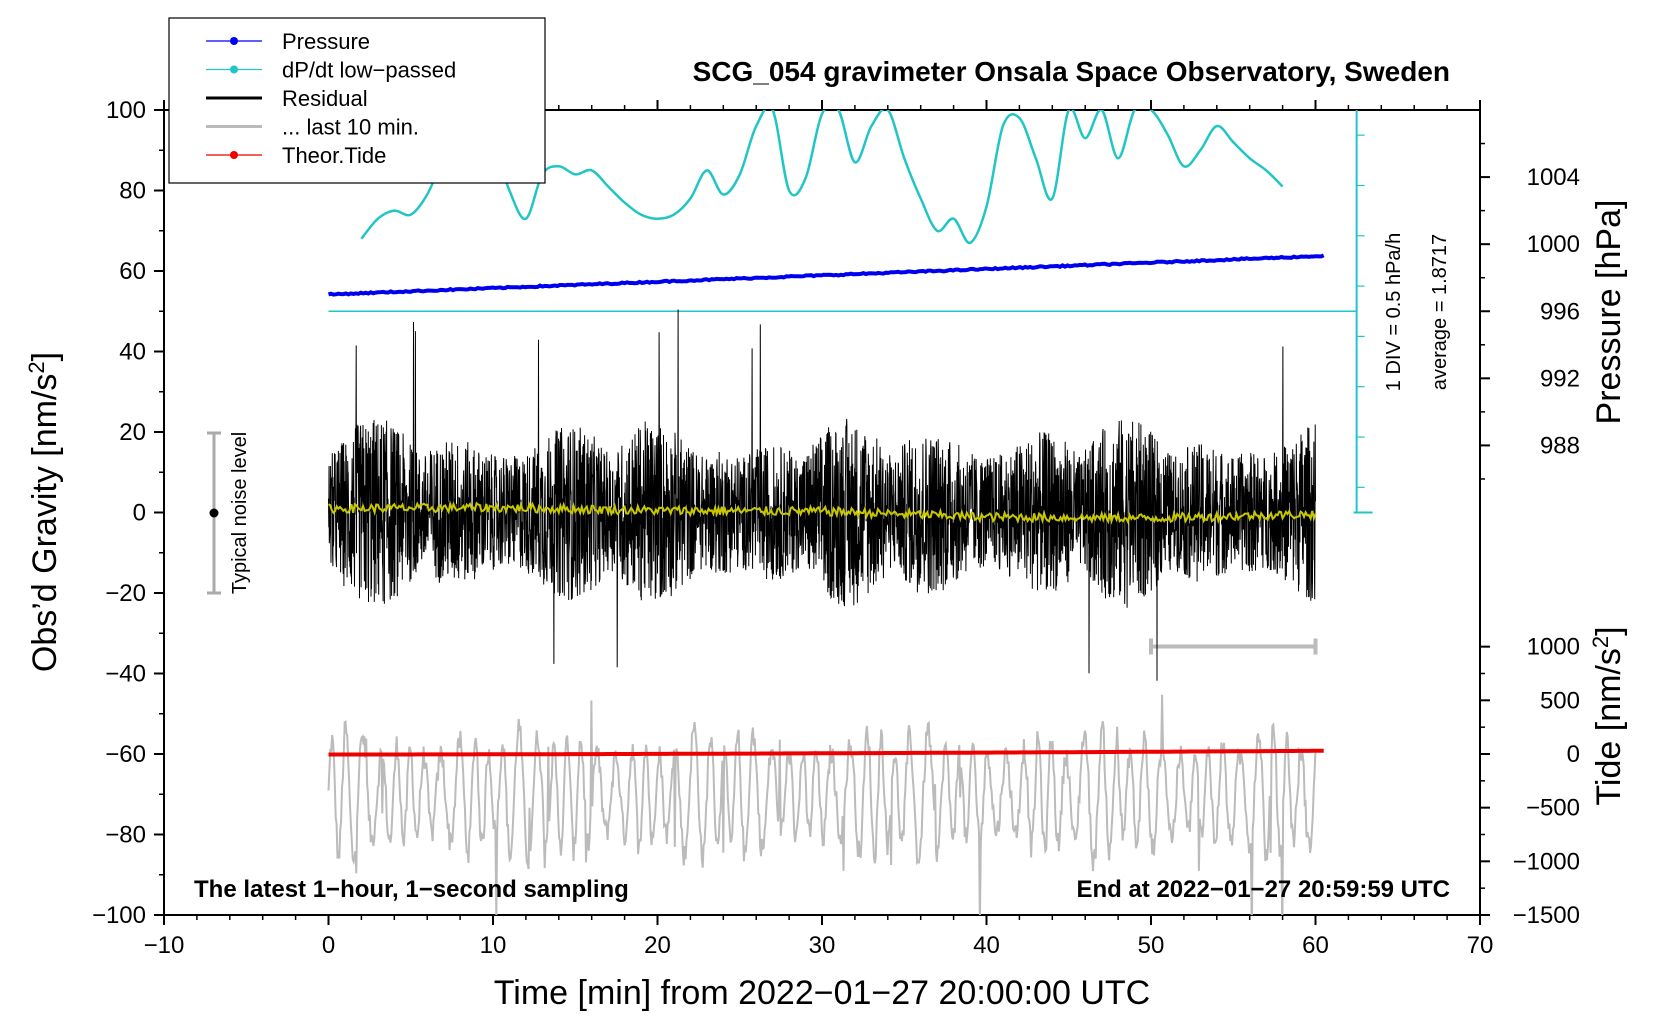 The image size is (1660, 1020). I want to click on pressure-tick-label: 1004, so click(1553, 177).